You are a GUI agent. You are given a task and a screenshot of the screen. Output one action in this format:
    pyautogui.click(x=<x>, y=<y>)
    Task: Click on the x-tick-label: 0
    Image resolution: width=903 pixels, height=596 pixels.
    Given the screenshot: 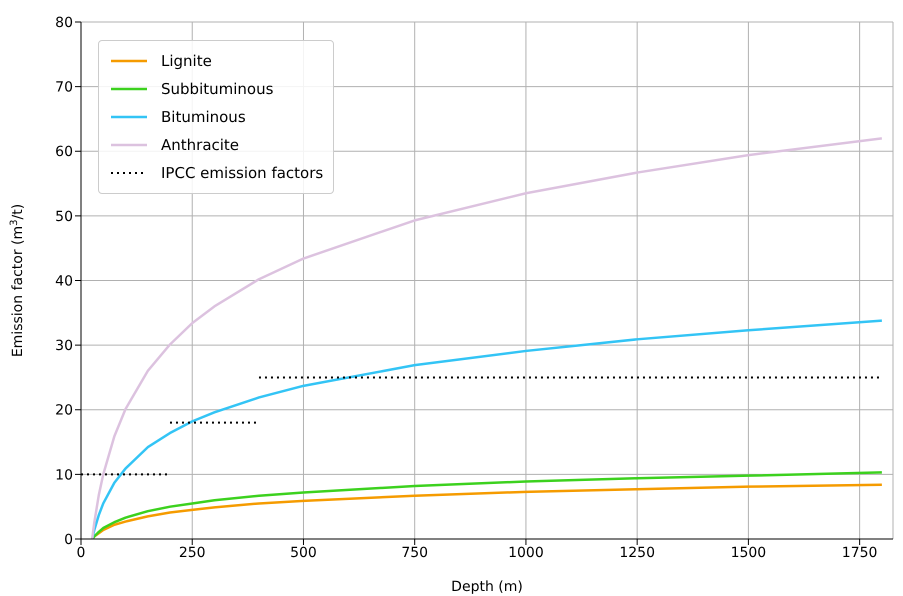 What is the action you would take?
    pyautogui.click(x=81, y=552)
    